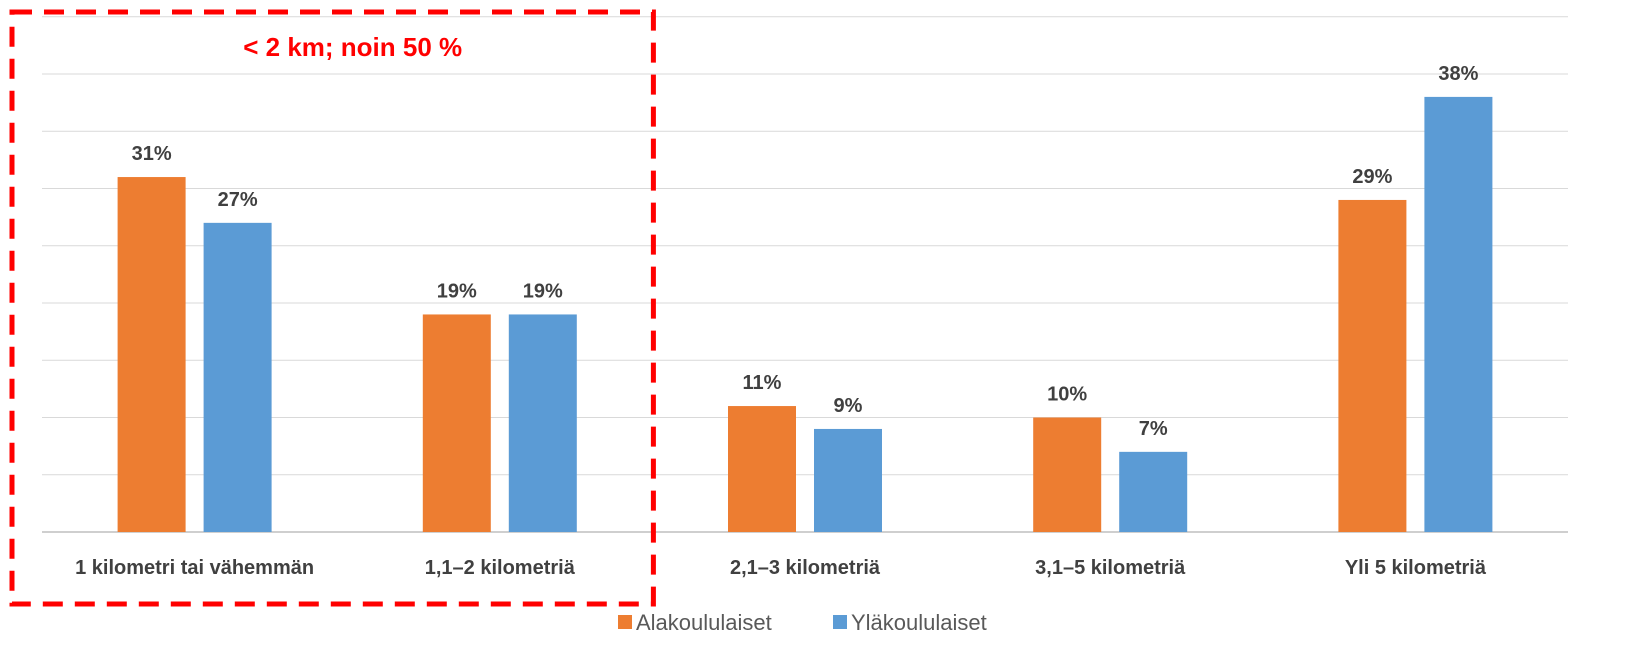 This screenshot has width=1637, height=662. Describe the element at coordinates (500, 568) in the screenshot. I see `category-label-1-1-2-kilometria: 1,1–2 kilometriä` at that location.